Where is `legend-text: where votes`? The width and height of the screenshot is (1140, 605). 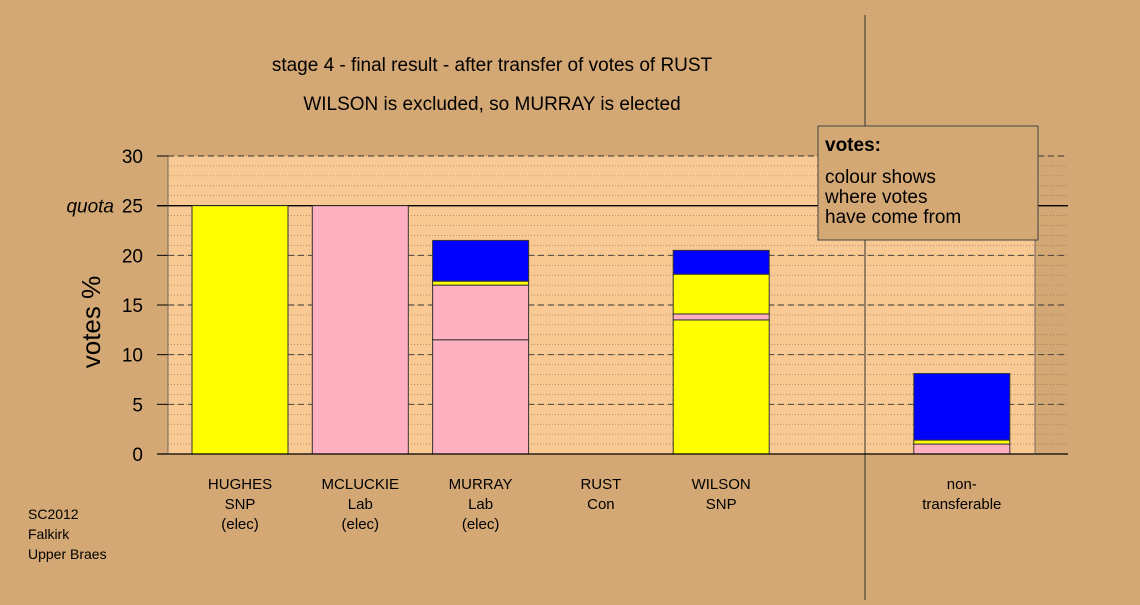 legend-text: where votes is located at coordinates (875, 197).